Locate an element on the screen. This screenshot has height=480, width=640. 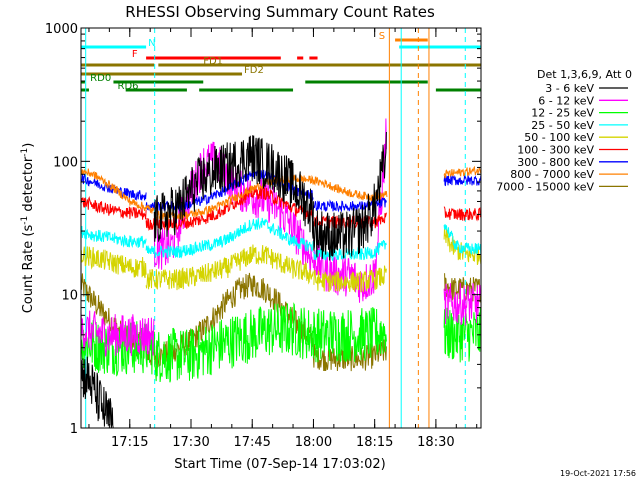
y-tick-label: 1000 is located at coordinates (61, 29).